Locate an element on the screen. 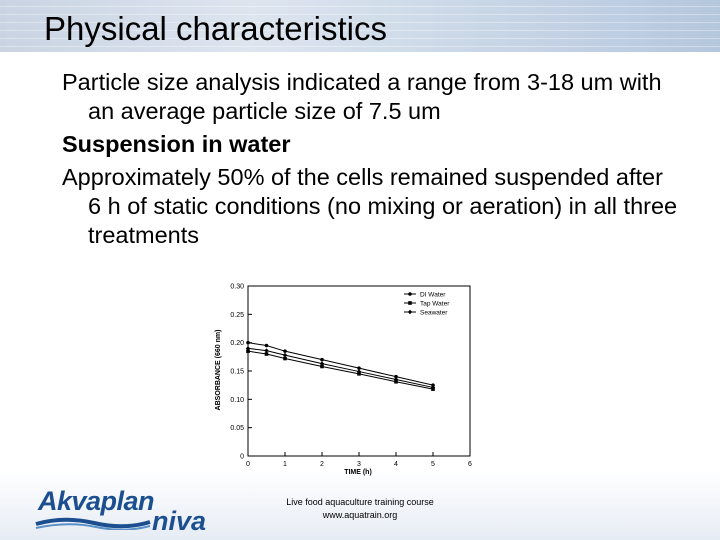 The width and height of the screenshot is (720, 540). chart-legend: DI Water Tap Water Seawater is located at coordinates (427, 304).